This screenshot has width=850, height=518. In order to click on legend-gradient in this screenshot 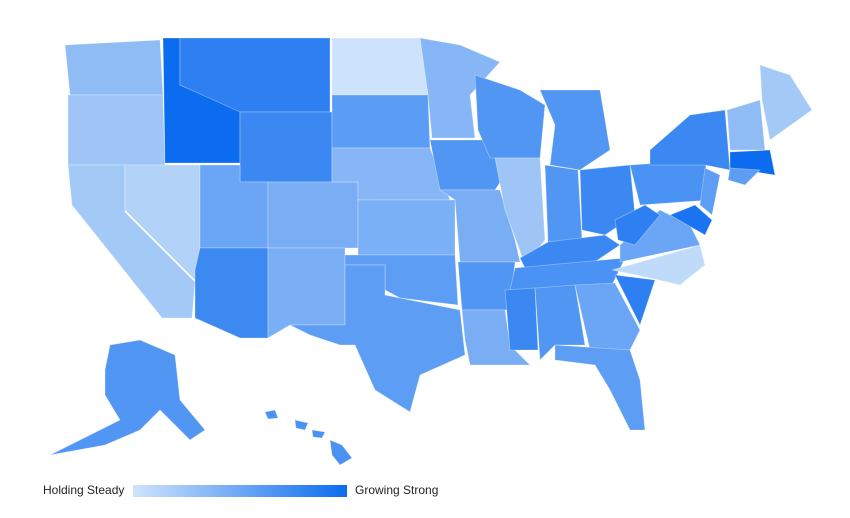, I will do `click(240, 491)`.